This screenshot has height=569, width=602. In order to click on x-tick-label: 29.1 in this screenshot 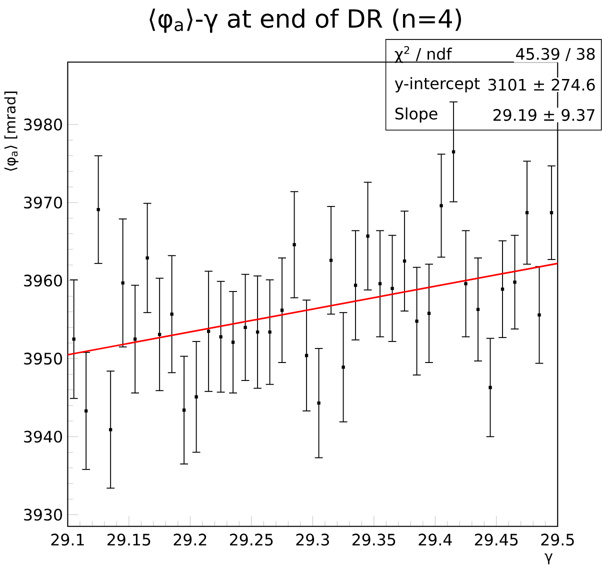, I will do `click(67, 540)`.